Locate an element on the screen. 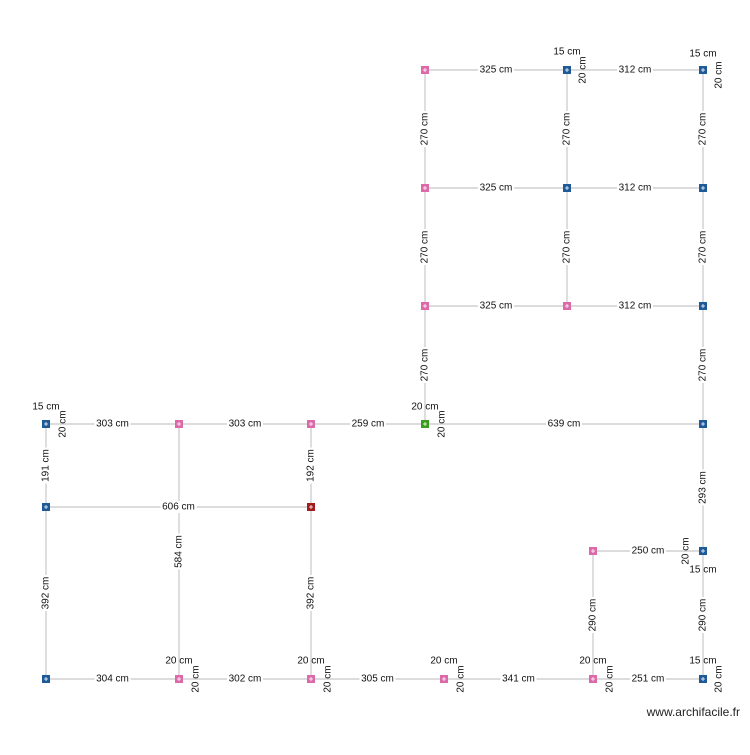 The image size is (750, 755). wall-length: 293 cm is located at coordinates (703, 487).